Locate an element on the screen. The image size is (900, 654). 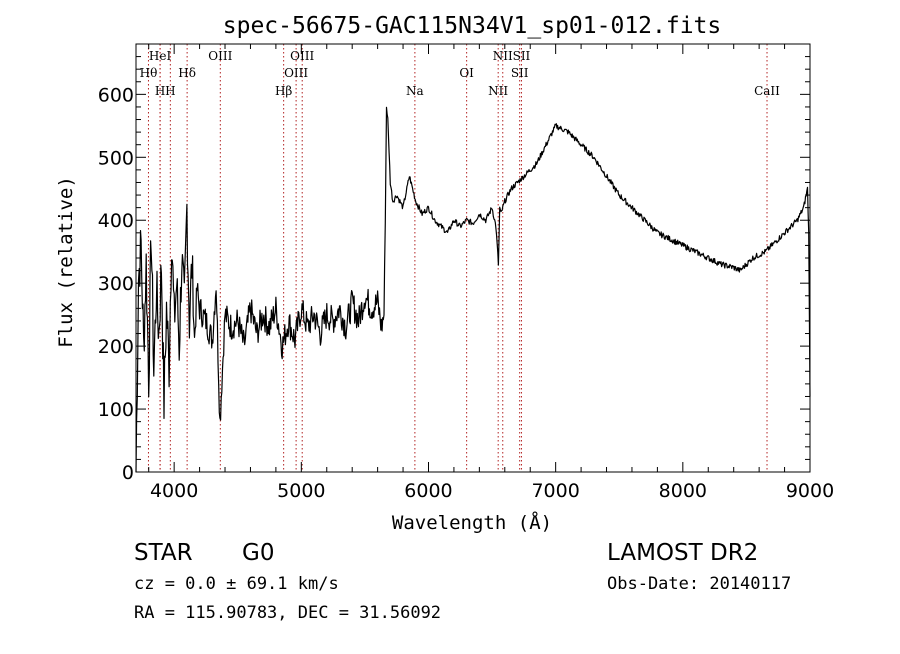
y-tick-label: 300 is located at coordinates (116, 284).